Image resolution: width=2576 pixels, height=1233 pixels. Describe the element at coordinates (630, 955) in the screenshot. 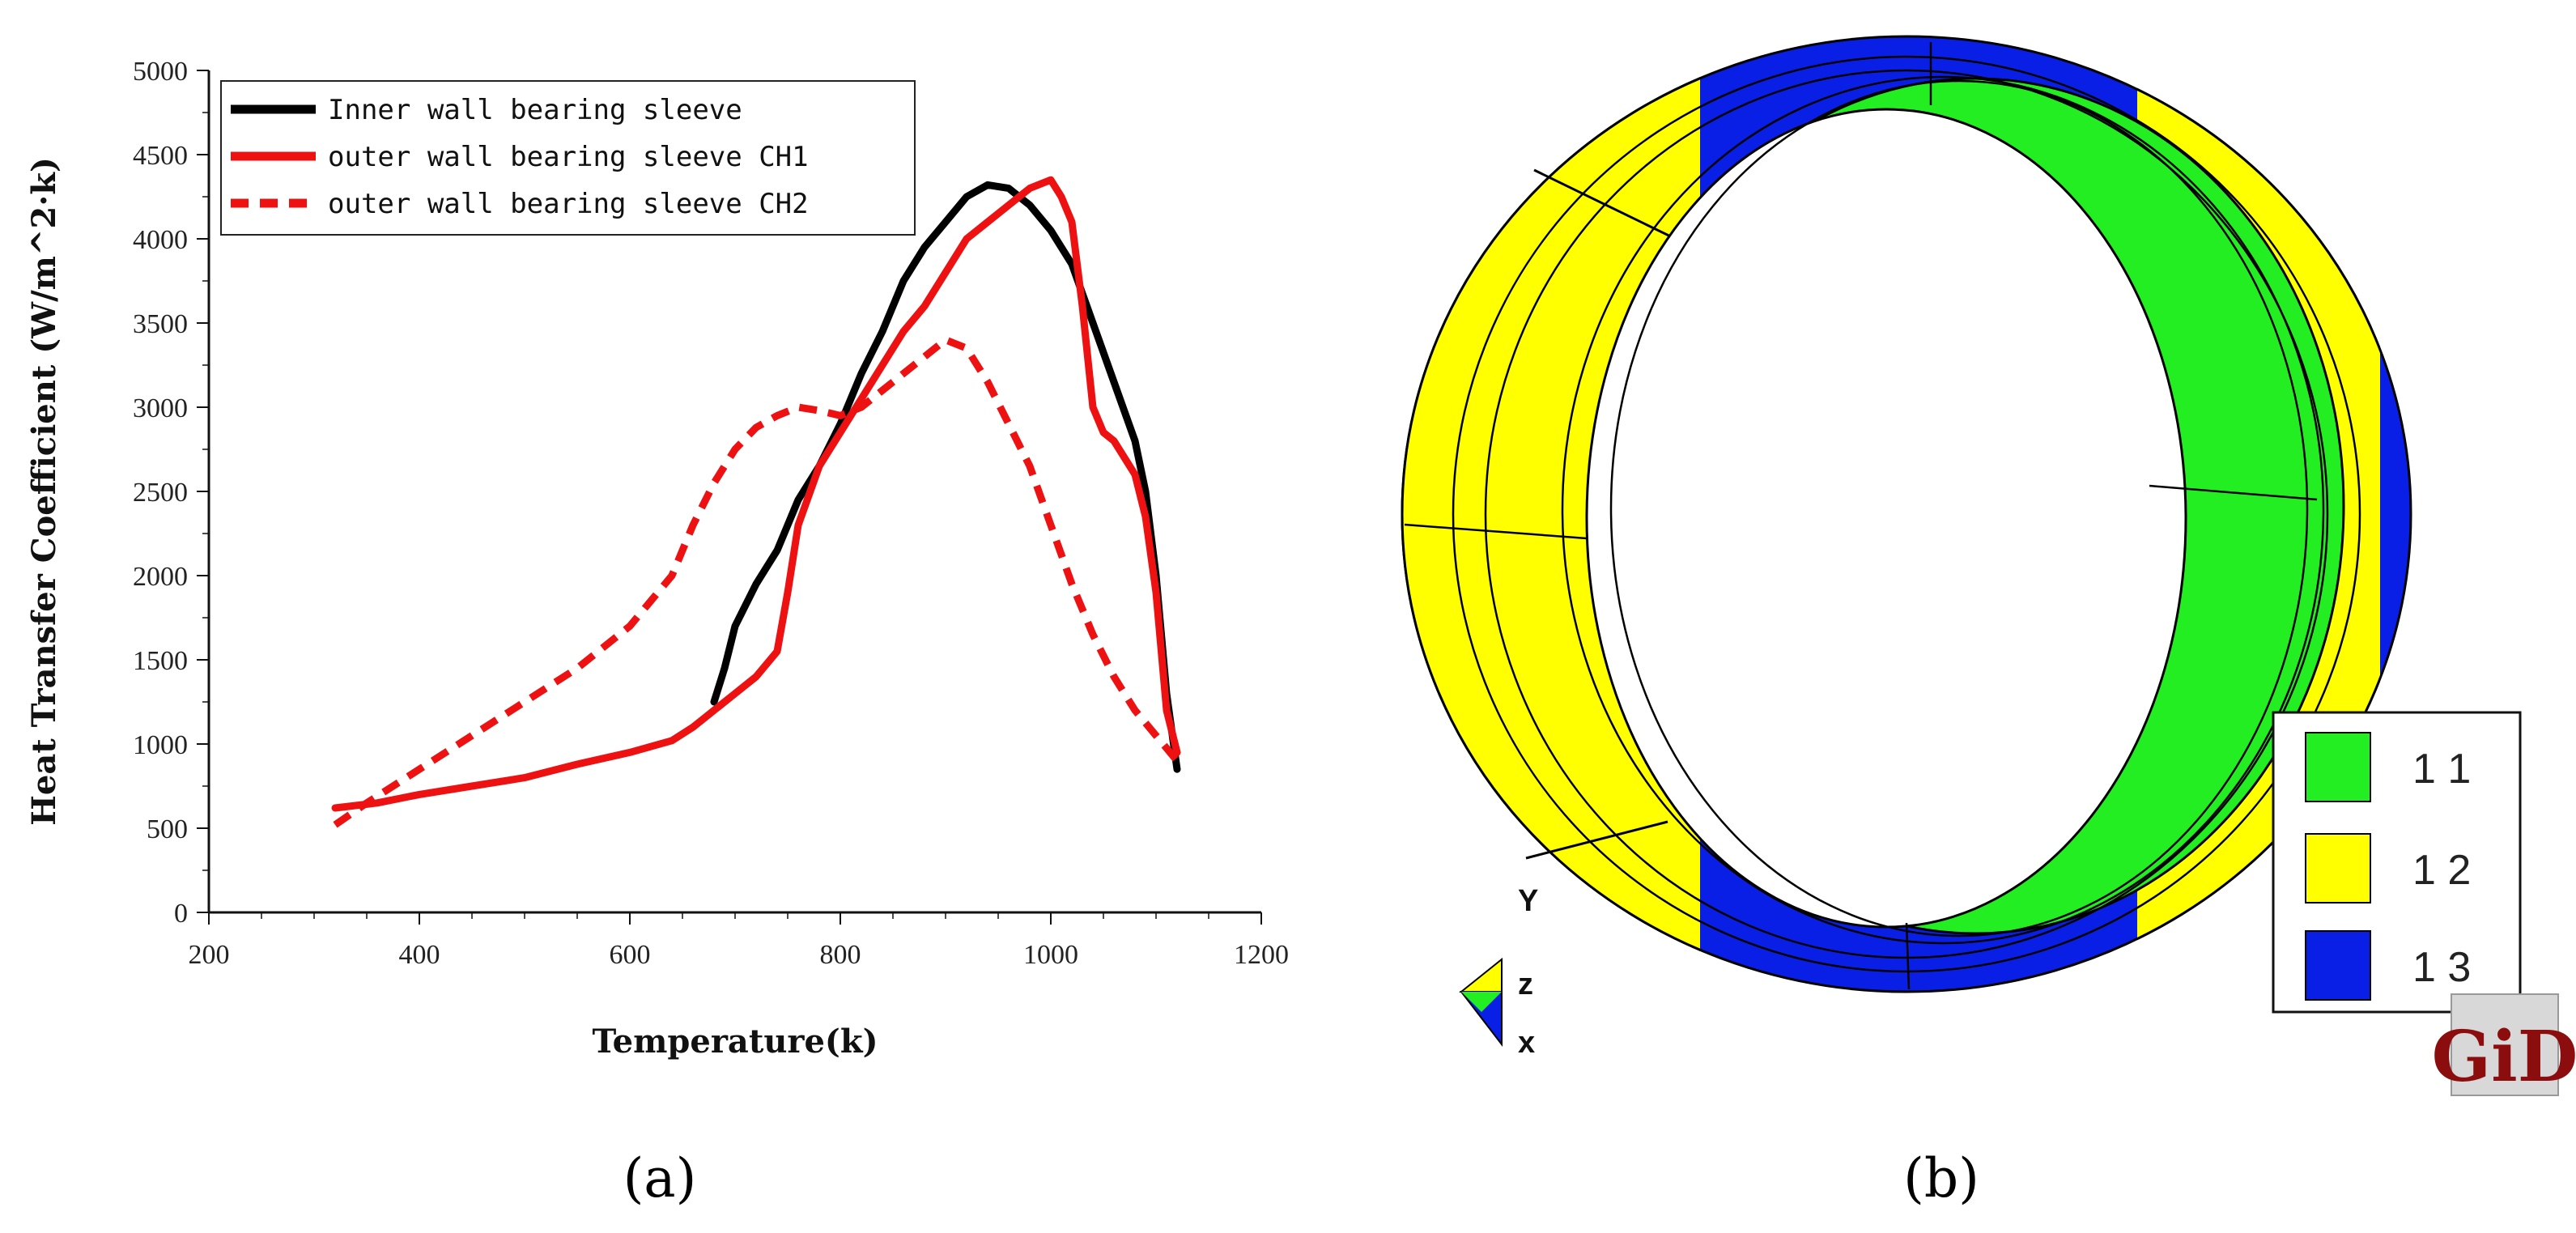

I see `x-tick-label: 600` at that location.